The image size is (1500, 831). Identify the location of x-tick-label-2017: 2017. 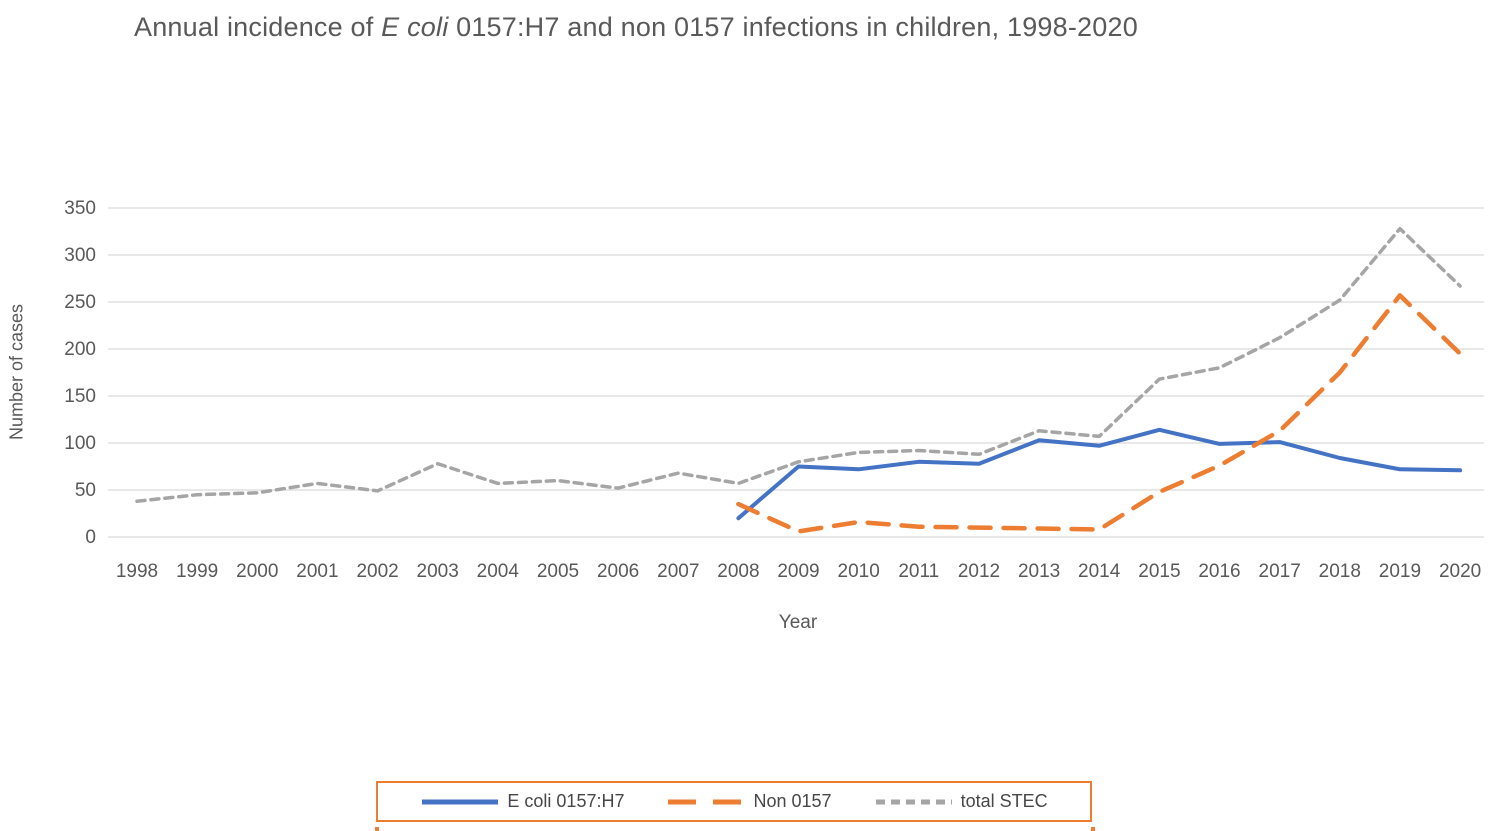
(1280, 571).